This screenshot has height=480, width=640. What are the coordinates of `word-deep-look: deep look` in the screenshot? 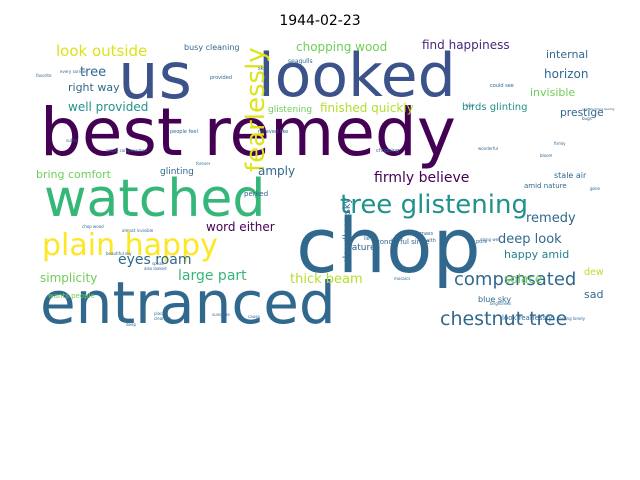 It's located at (530, 239).